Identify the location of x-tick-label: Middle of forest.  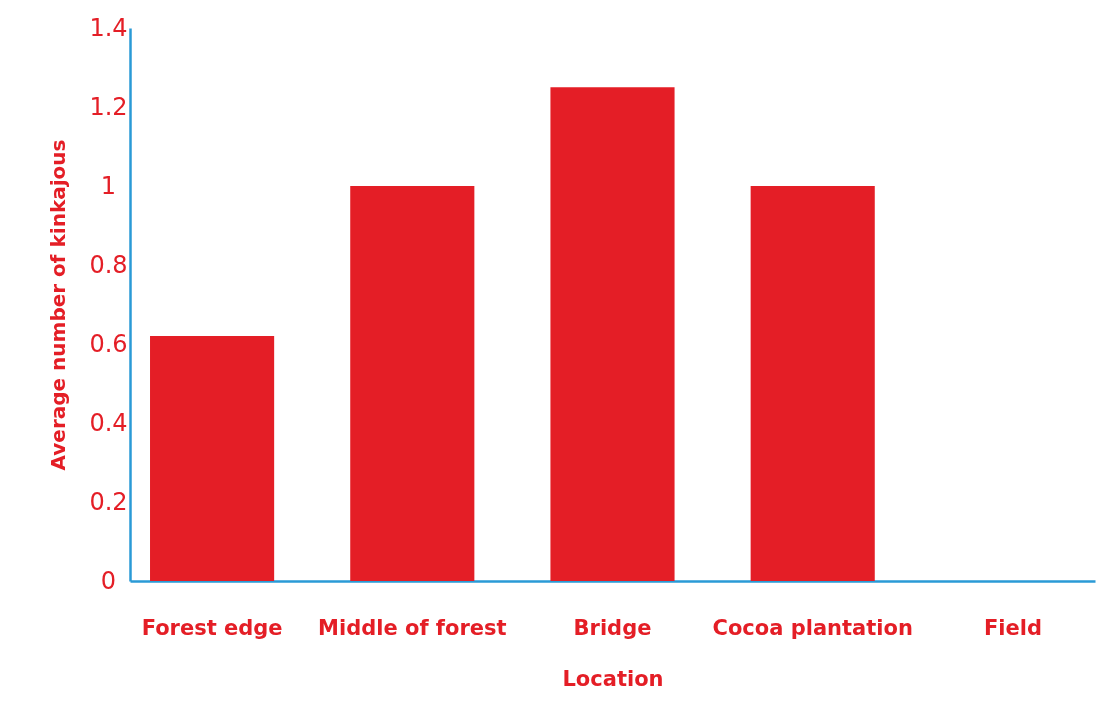
(412, 627).